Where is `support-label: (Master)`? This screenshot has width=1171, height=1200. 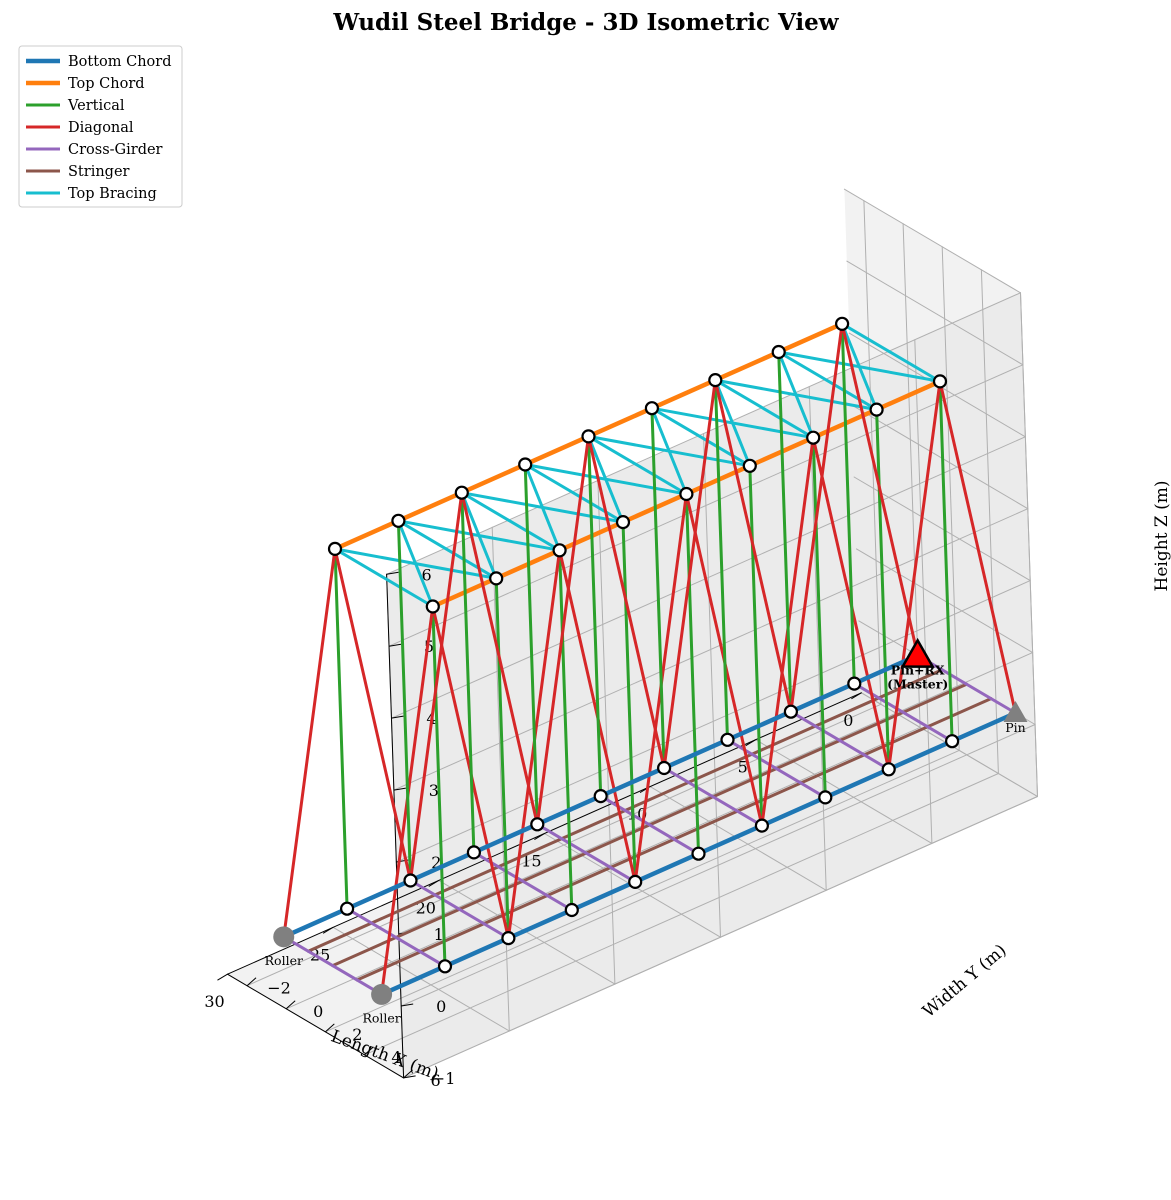
support-label: (Master) is located at coordinates (917, 683).